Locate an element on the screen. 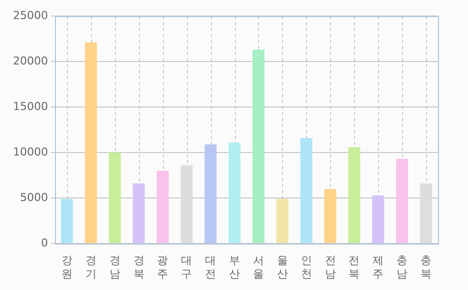 The width and height of the screenshot is (468, 290). y-tick-label: 5000 is located at coordinates (34, 197).